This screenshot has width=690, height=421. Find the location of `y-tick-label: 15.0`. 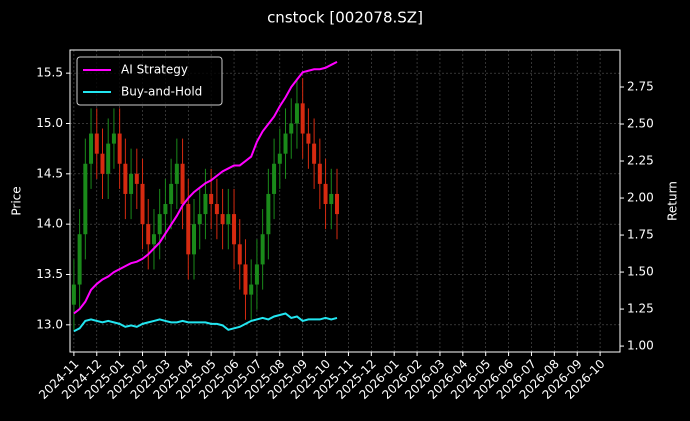

y-tick-label: 15.0 is located at coordinates (49, 123).